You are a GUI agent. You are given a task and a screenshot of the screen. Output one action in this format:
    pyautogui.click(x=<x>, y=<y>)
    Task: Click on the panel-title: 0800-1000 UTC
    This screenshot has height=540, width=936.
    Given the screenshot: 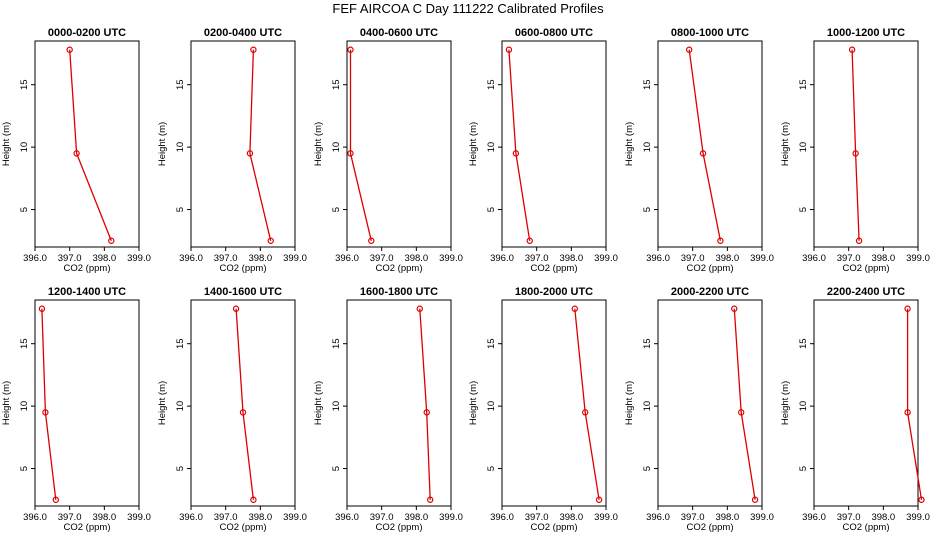 What is the action you would take?
    pyautogui.click(x=710, y=33)
    